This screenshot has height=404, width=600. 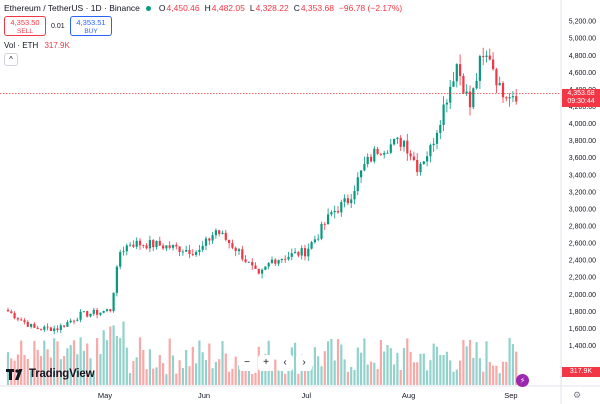 What do you see at coordinates (582, 124) in the screenshot?
I see `price-tick-label: 4,000.00` at bounding box center [582, 124].